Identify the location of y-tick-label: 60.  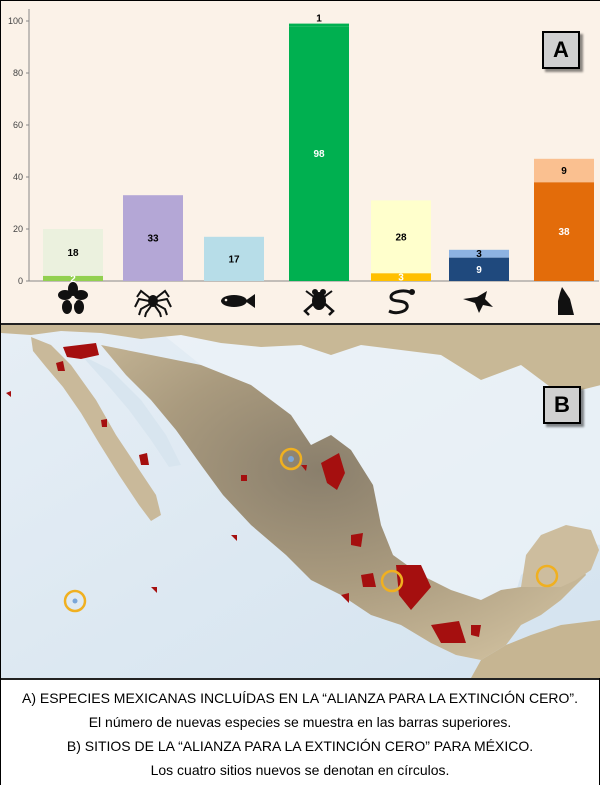
(18, 125).